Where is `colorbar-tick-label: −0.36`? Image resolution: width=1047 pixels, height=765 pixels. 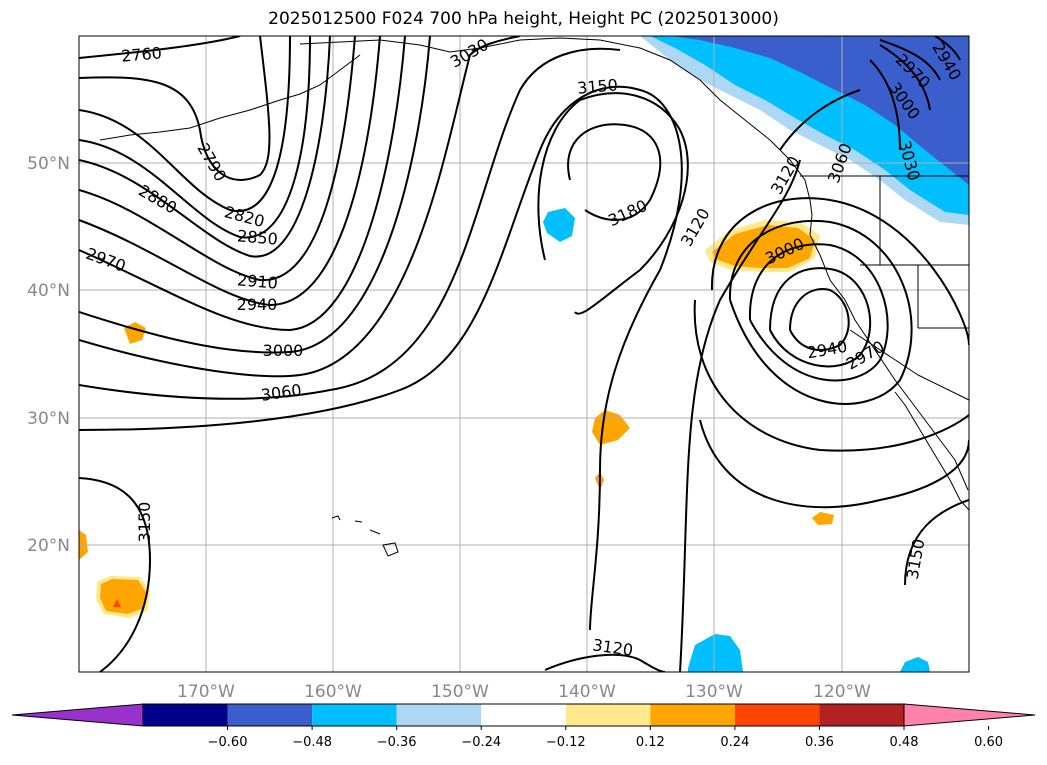 colorbar-tick-label: −0.36 is located at coordinates (397, 742).